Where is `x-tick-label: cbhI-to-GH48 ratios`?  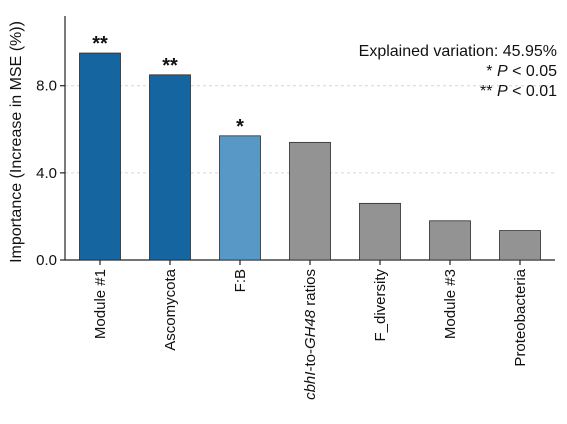 x-tick-label: cbhI-to-GH48 ratios is located at coordinates (310, 334).